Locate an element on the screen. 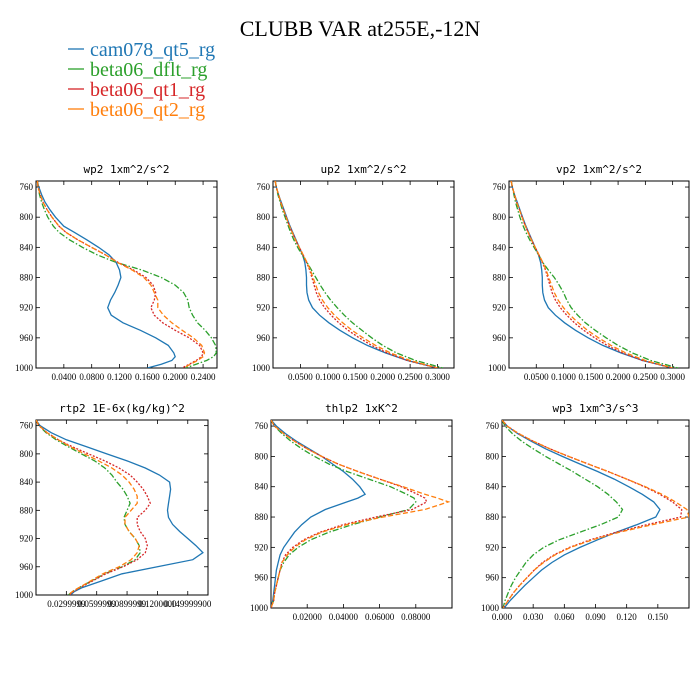  x-tick-label: 0.0599999 is located at coordinates (97, 604).